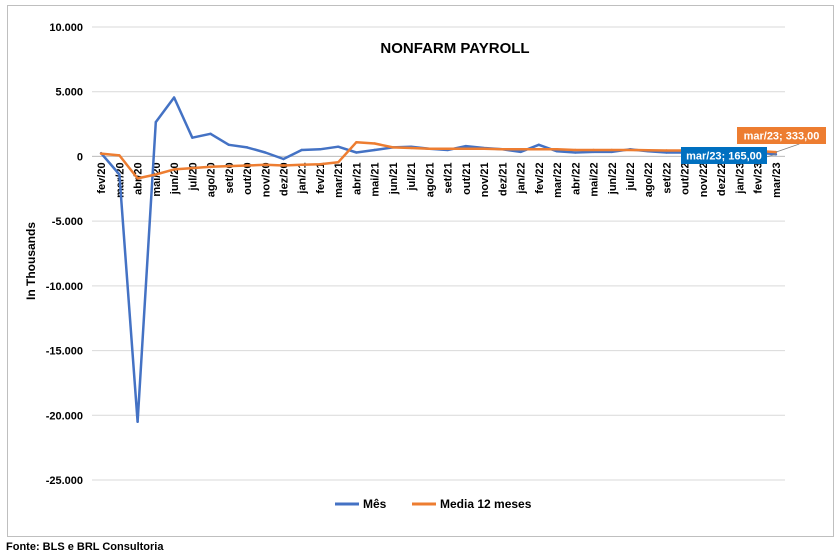  What do you see at coordinates (266, 179) in the screenshot?
I see `x-tick-label: nov/20` at bounding box center [266, 179].